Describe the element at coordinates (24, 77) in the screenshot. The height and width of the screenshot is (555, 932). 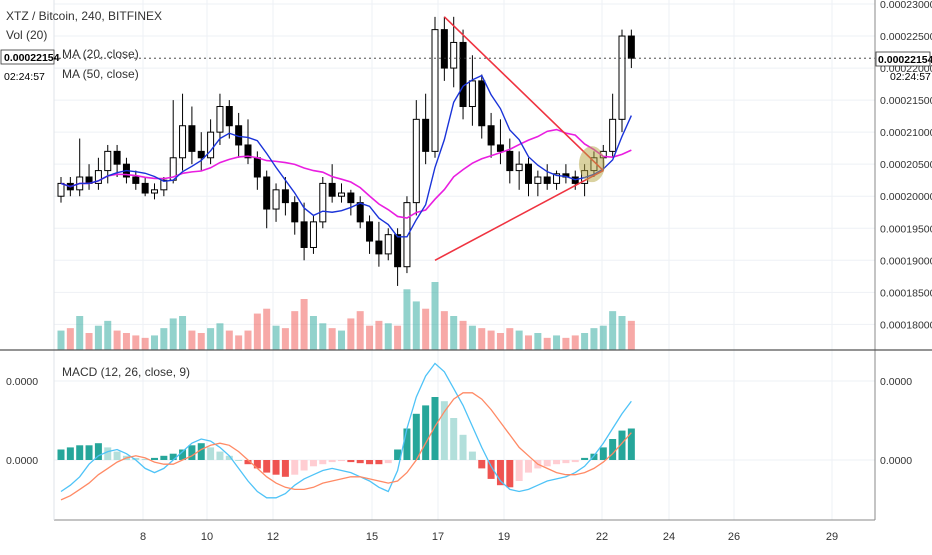
I see `countdown-left: 02:24:57` at that location.